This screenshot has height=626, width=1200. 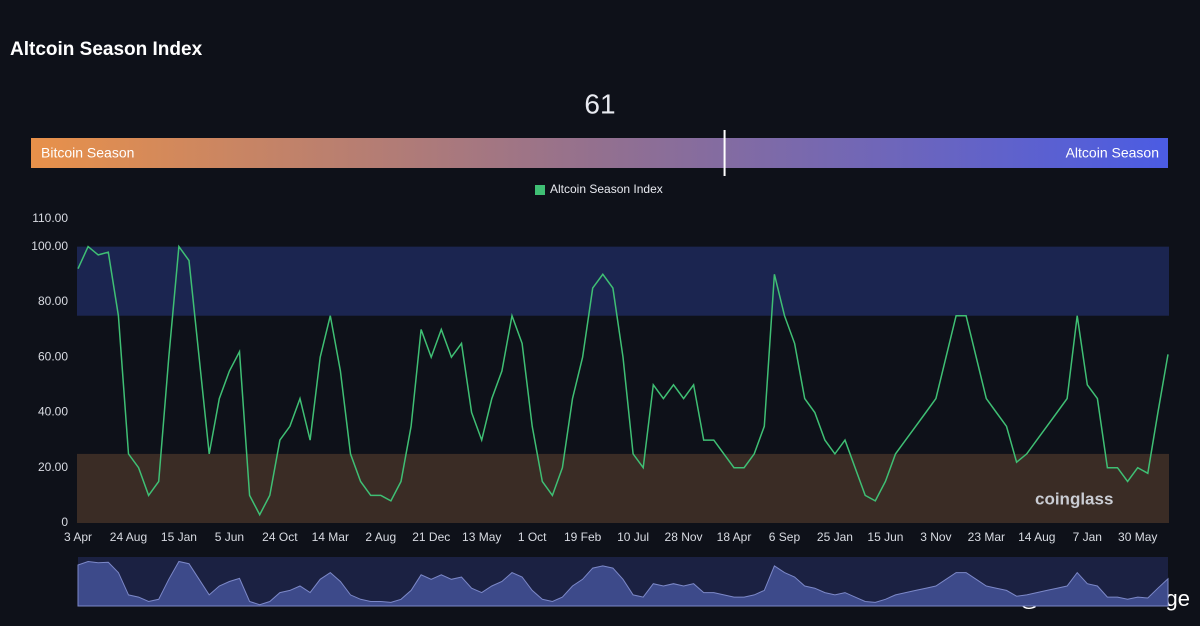 I want to click on x-tick-label: 21 Dec, so click(x=431, y=537).